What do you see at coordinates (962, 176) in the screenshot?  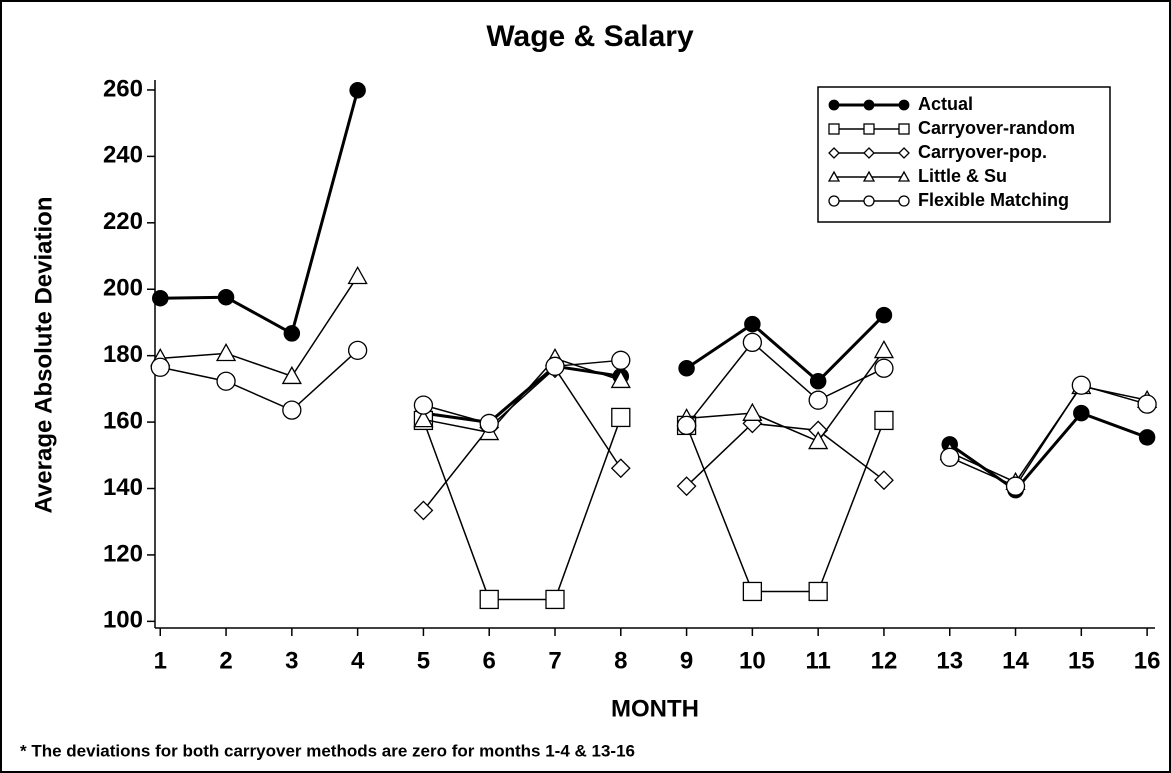 I see `legend-label: Little & Su` at bounding box center [962, 176].